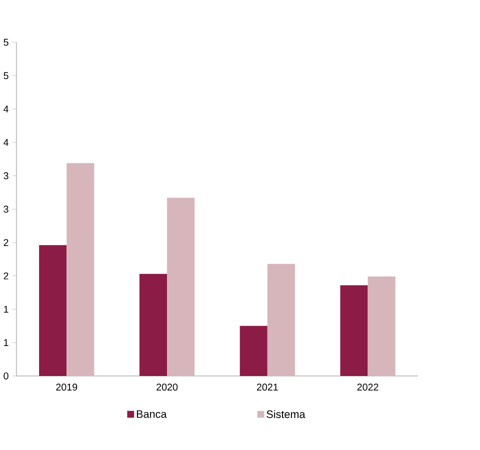  Describe the element at coordinates (286, 414) in the screenshot. I see `legend-label: Sistema` at that location.